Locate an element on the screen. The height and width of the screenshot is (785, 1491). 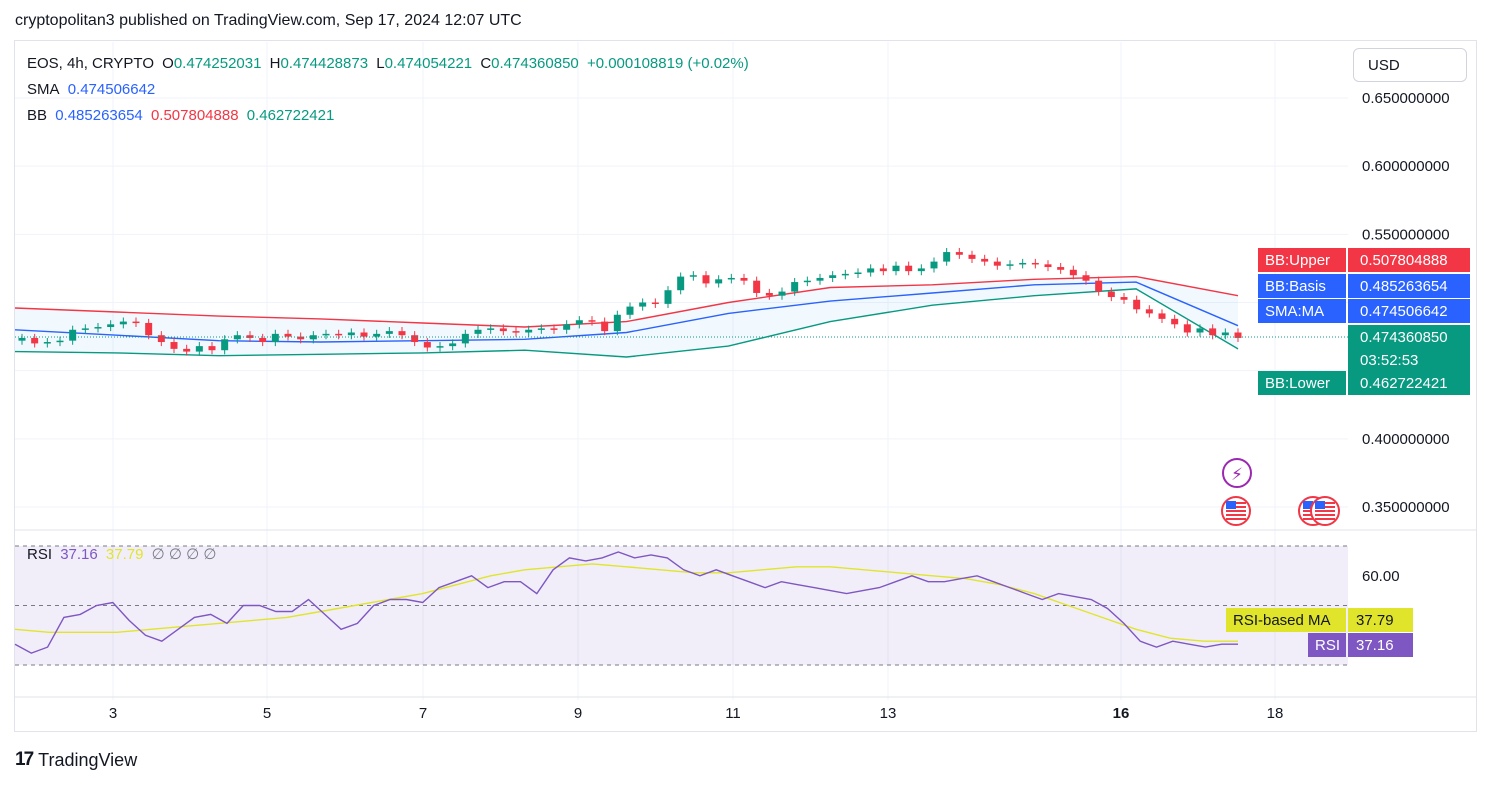
rsi-tag-name: RSI is located at coordinates (1327, 645).